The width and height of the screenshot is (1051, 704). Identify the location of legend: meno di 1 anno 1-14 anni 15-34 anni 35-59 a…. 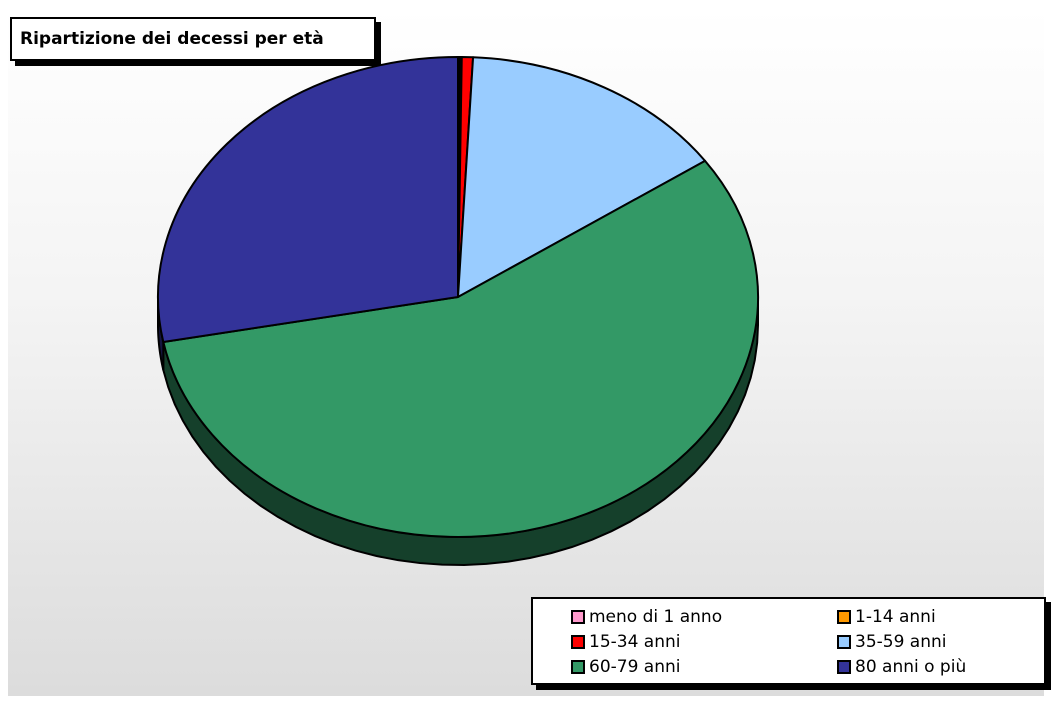
(788, 641).